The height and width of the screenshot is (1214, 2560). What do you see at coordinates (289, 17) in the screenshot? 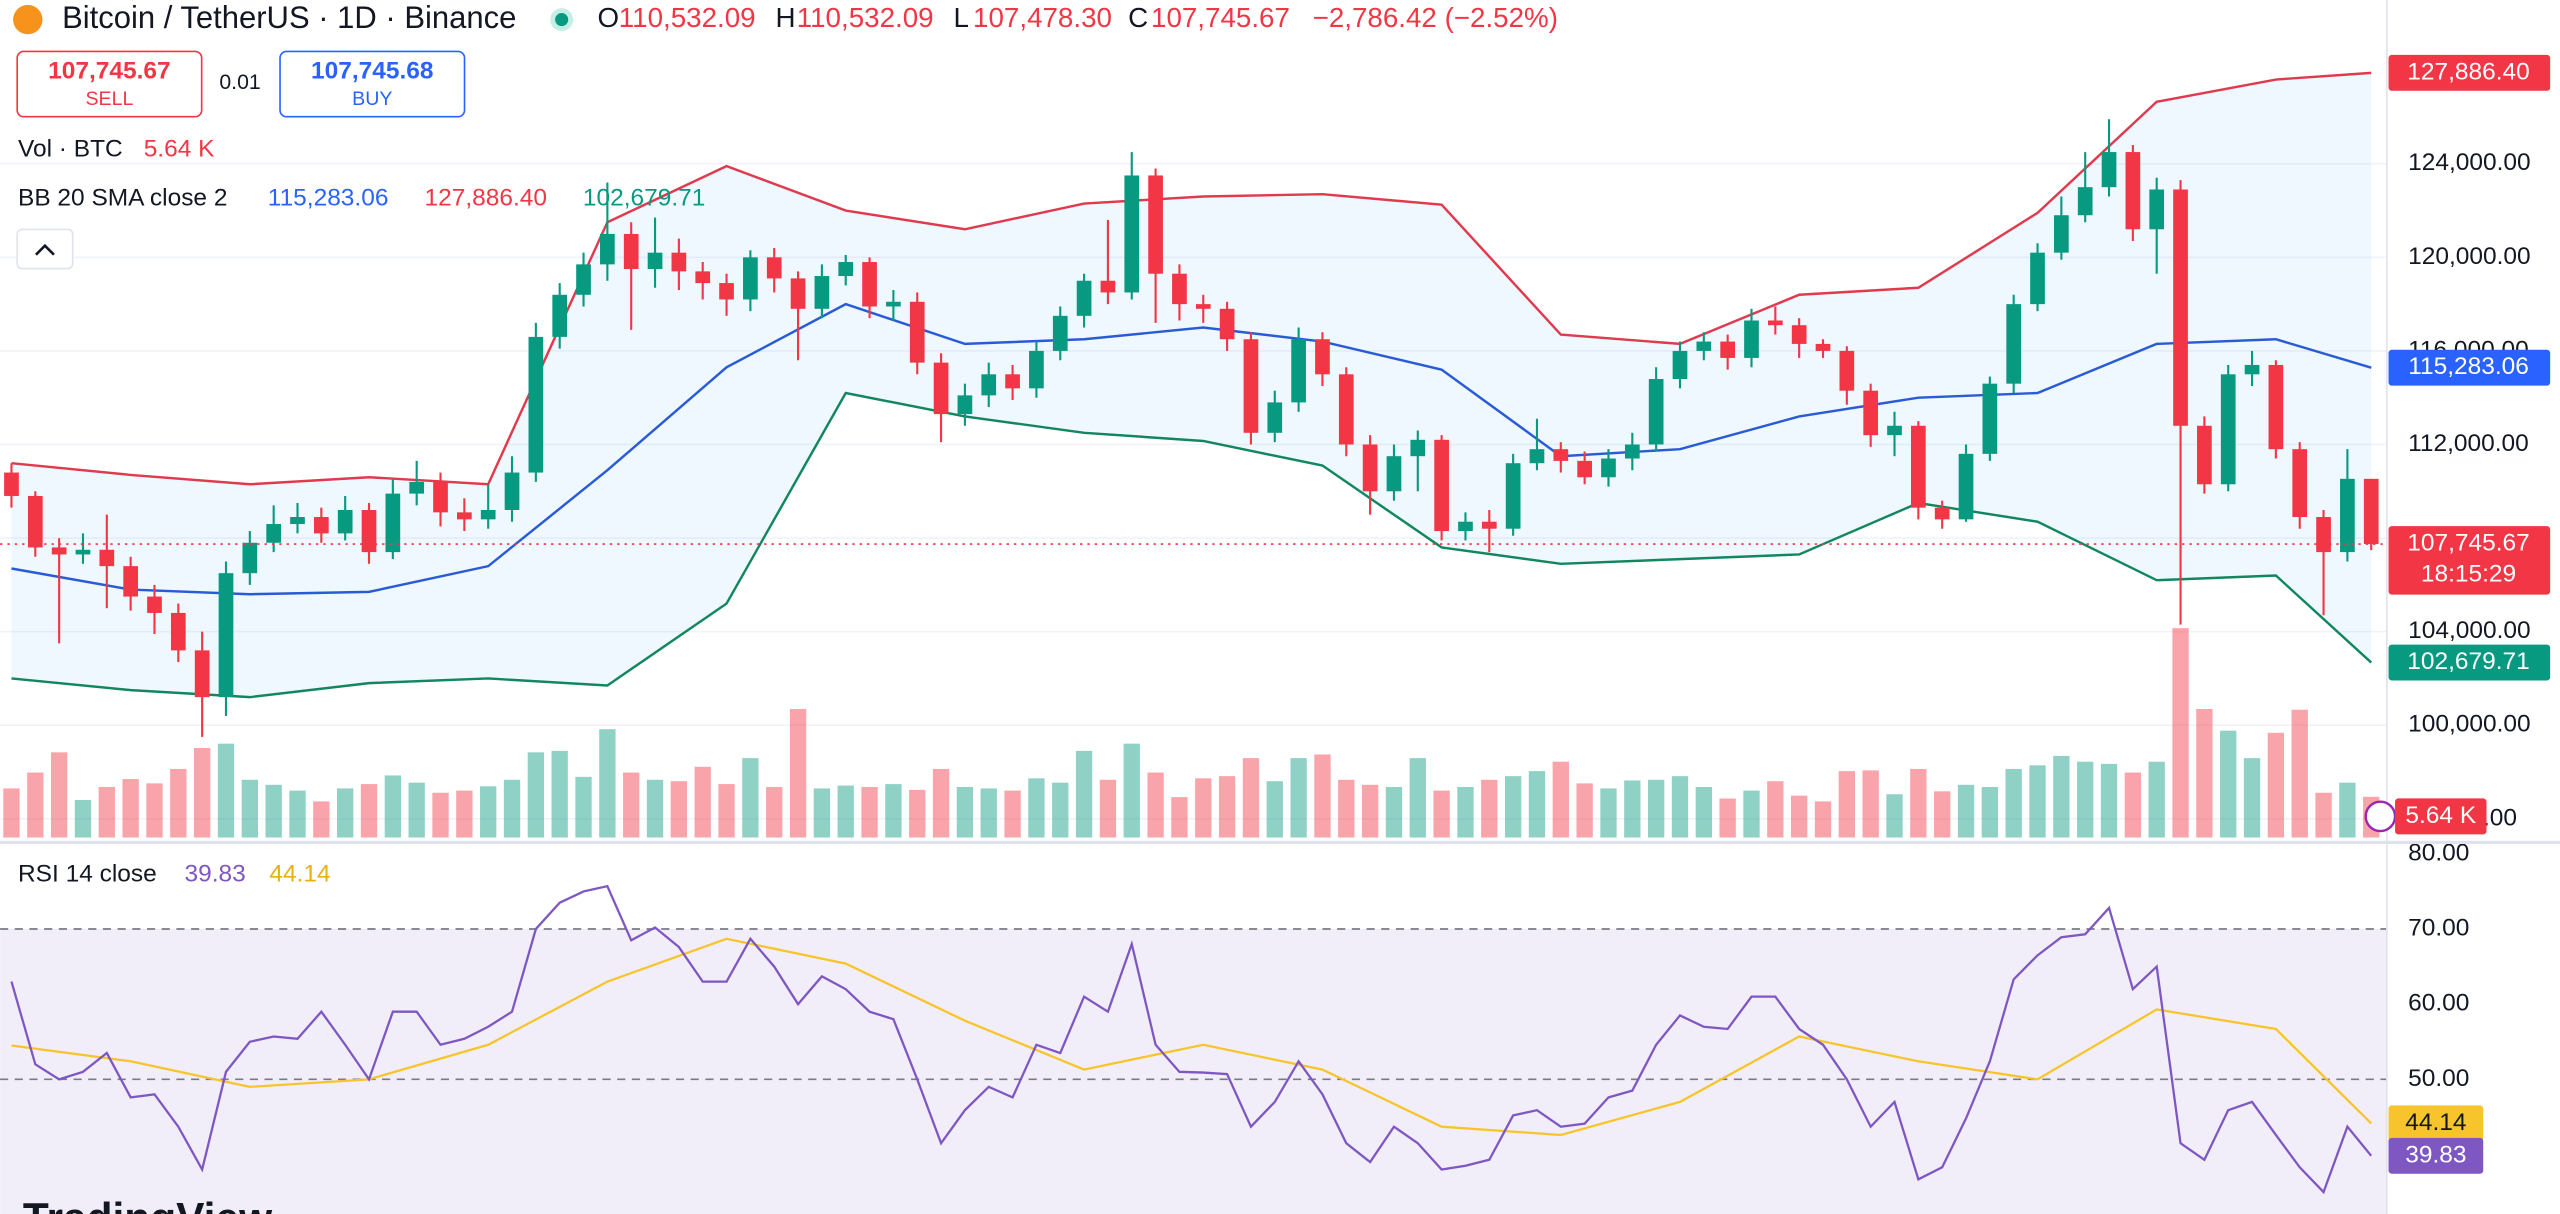
I see `symbol-title: Bitcoin / TetherUS · 1D · Binance` at bounding box center [289, 17].